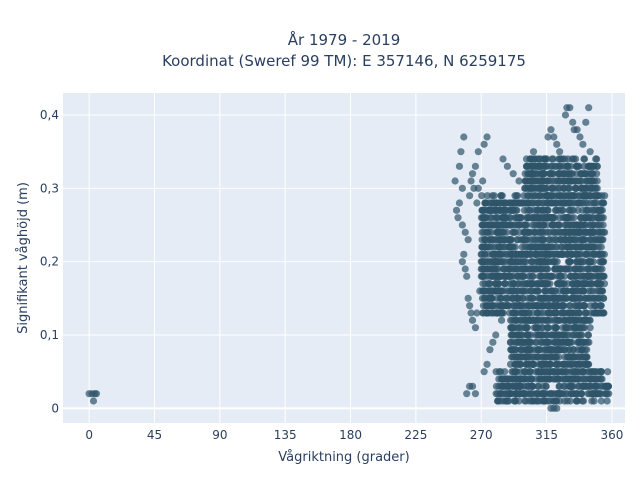  Describe the element at coordinates (611, 435) in the screenshot. I see `x-tick-label: 360` at that location.